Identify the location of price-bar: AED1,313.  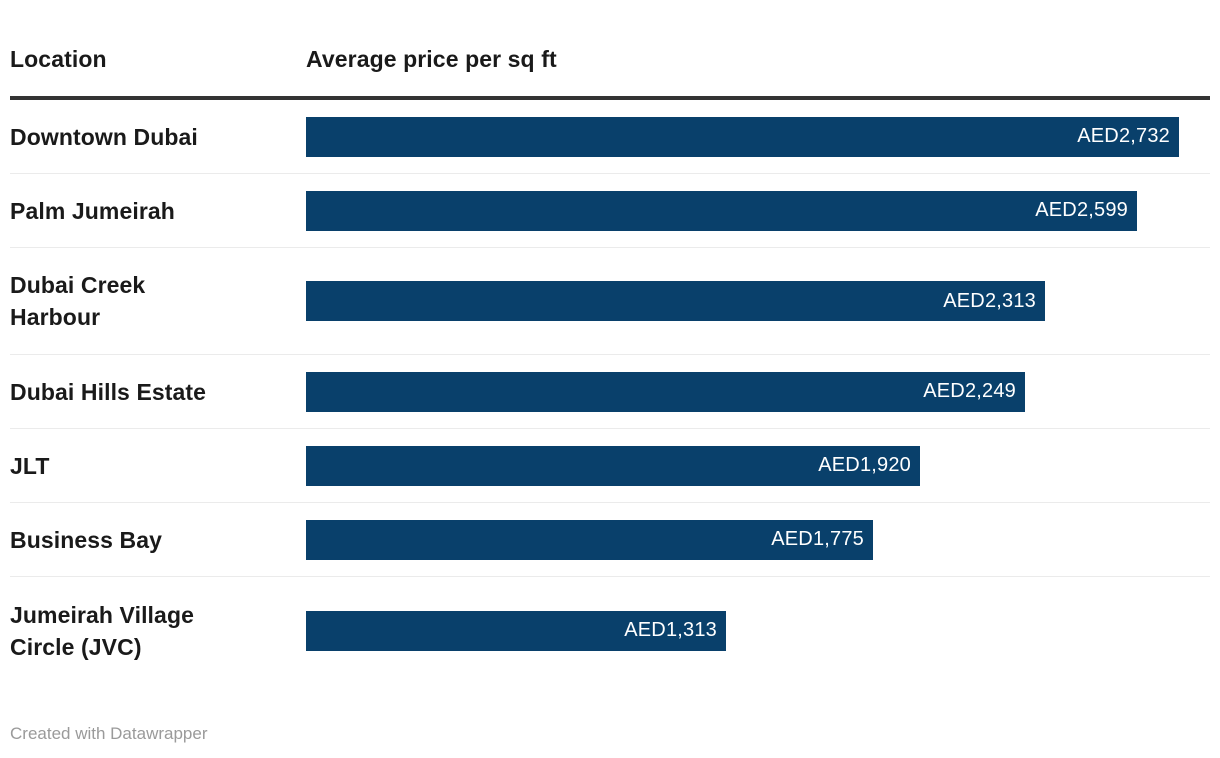
(516, 630).